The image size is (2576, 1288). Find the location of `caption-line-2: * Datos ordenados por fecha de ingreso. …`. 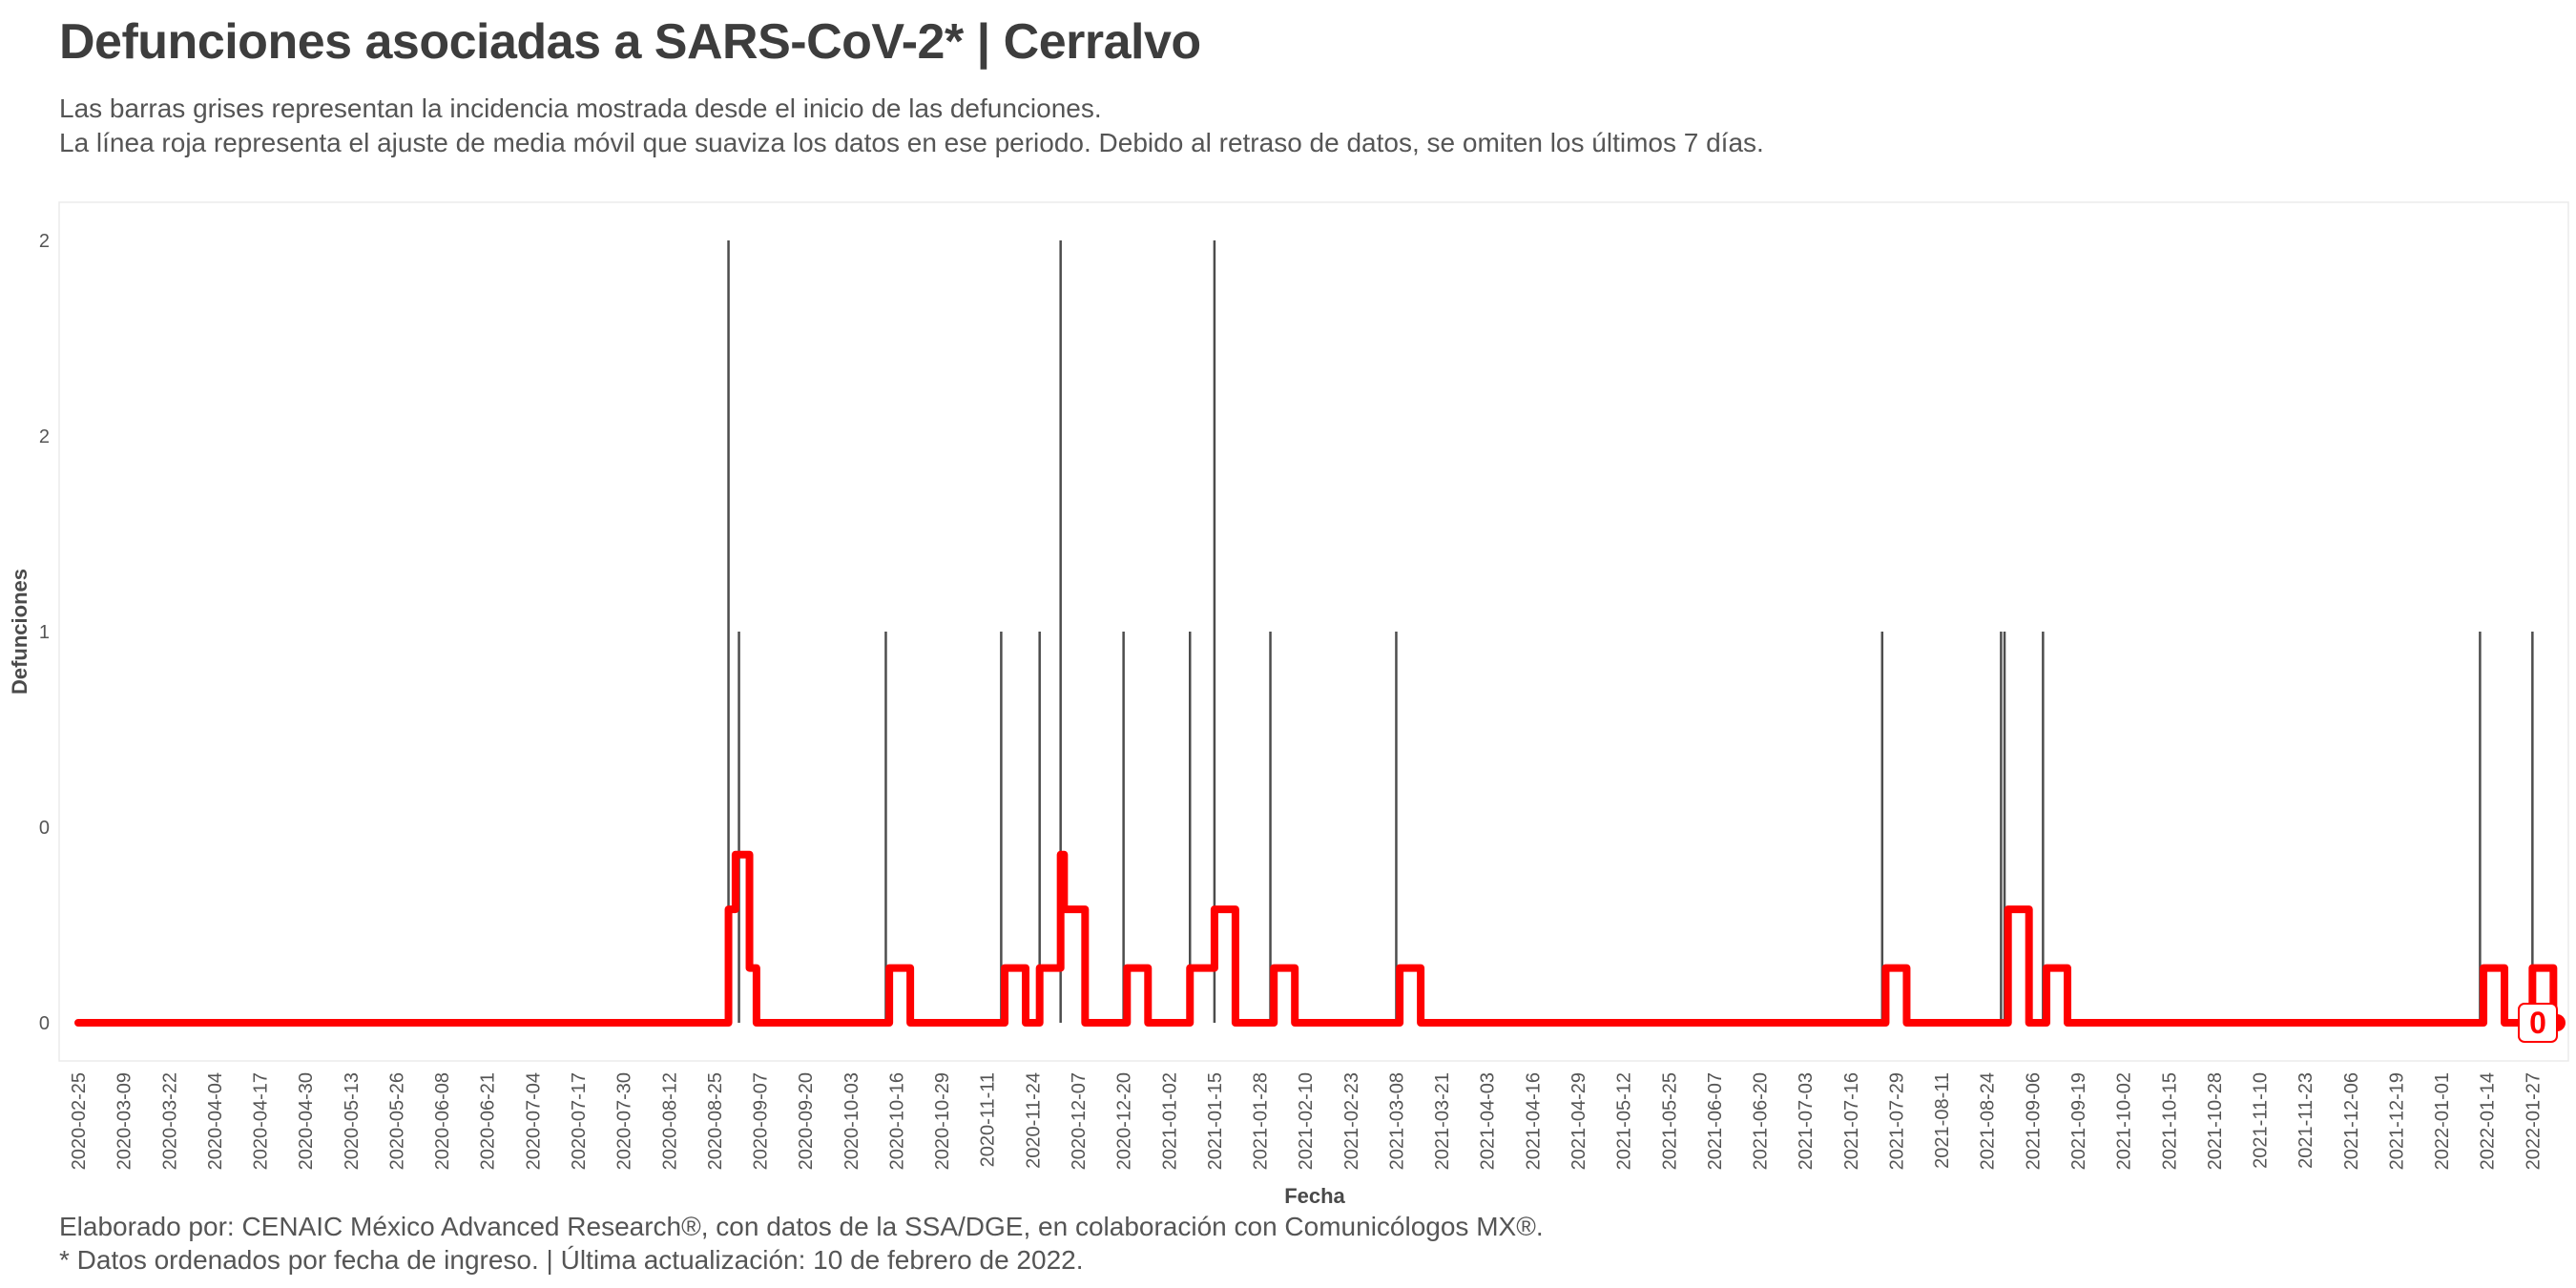

caption-line-2: * Datos ordenados por fecha de ingreso. … is located at coordinates (571, 1260).